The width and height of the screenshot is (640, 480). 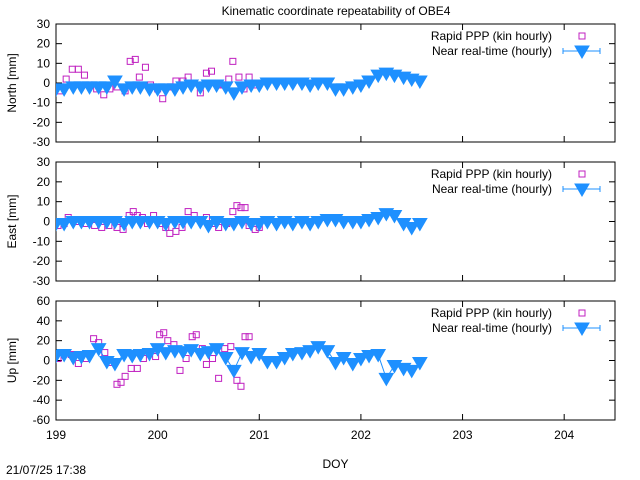 What do you see at coordinates (12, 360) in the screenshot?
I see `y-axis-label: Up [mm]` at bounding box center [12, 360].